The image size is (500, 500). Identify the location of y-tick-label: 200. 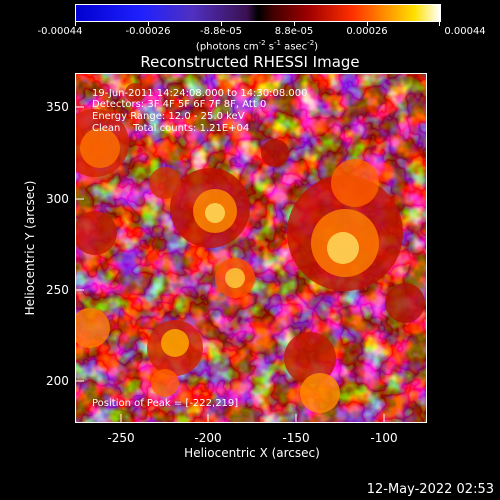
(57, 381).